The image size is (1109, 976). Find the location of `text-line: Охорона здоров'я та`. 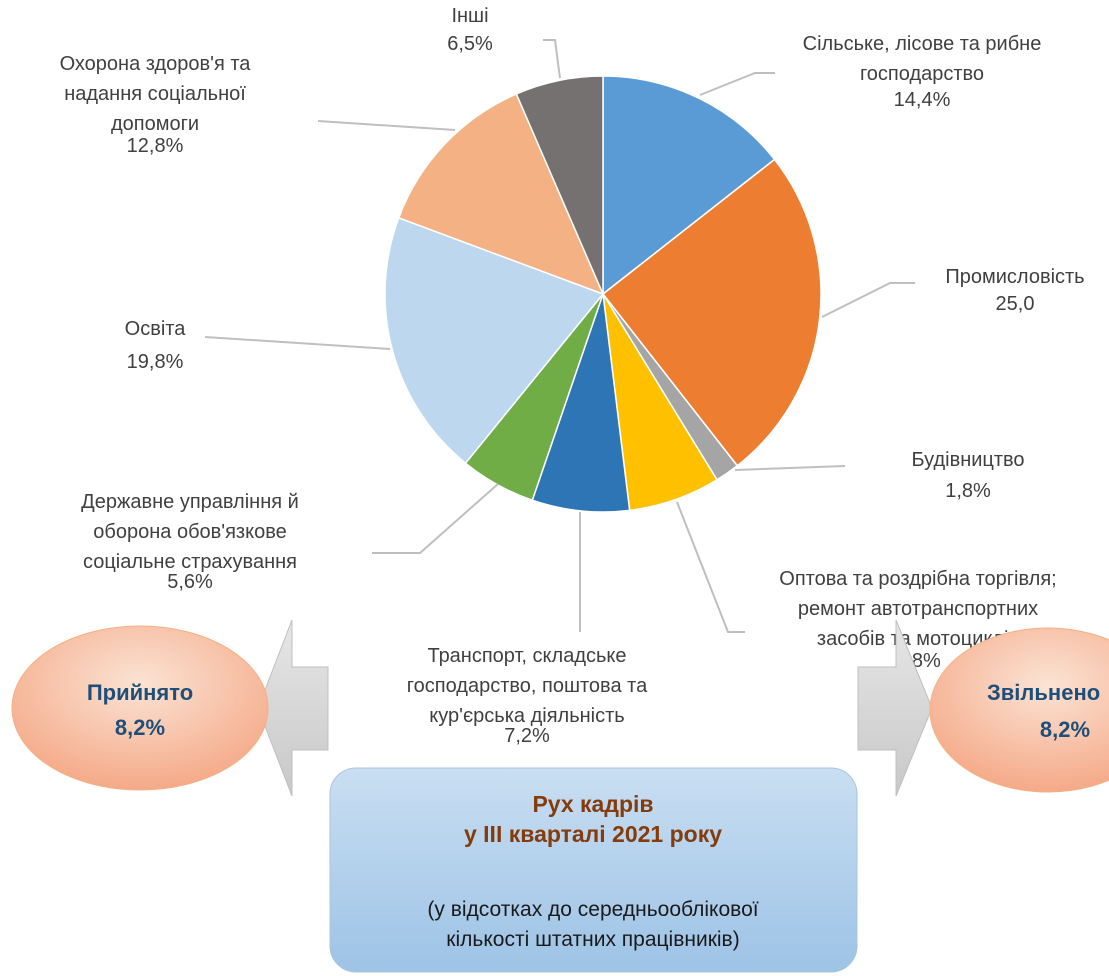

text-line: Охорона здоров'я та is located at coordinates (156, 64).